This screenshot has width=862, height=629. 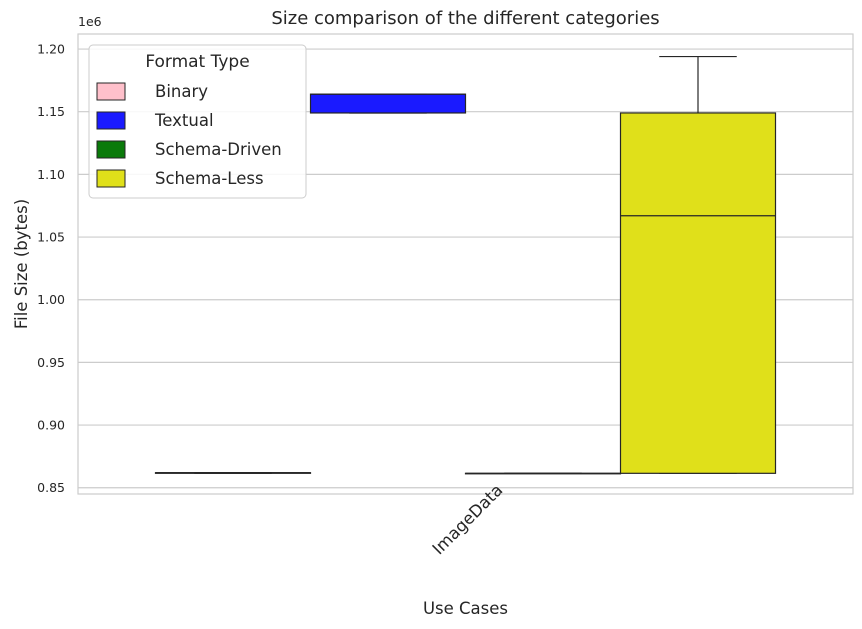 What do you see at coordinates (197, 62) in the screenshot?
I see `legend-title: Format Type` at bounding box center [197, 62].